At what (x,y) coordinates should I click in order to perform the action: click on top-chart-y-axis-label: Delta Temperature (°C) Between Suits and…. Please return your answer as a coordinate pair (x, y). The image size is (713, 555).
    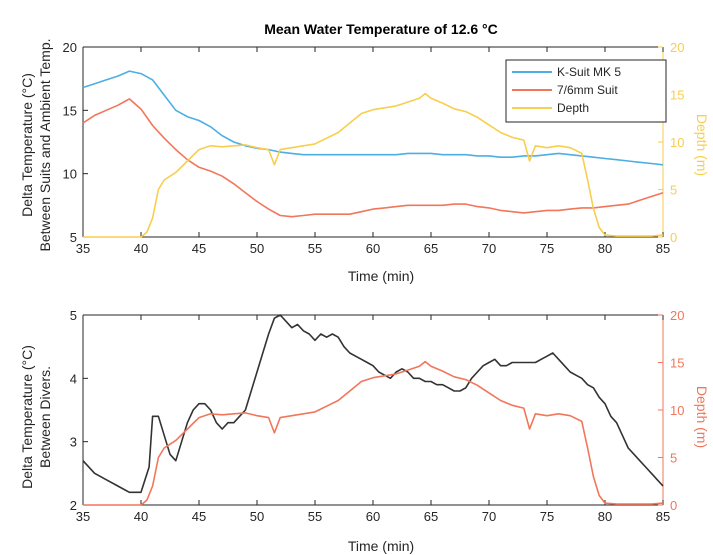
    Looking at the image, I should click on (36, 145).